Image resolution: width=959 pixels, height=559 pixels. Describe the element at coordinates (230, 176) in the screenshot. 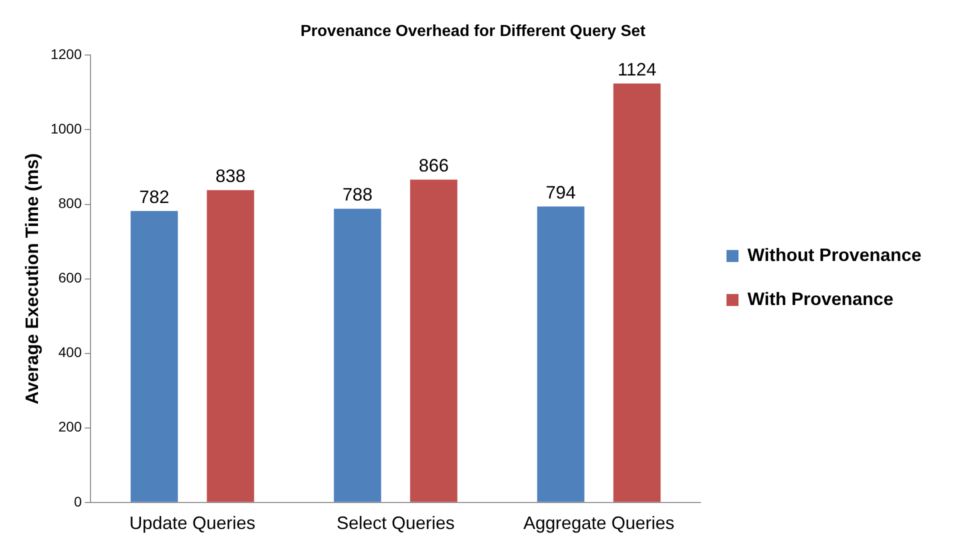

I see `data-label: 838` at that location.